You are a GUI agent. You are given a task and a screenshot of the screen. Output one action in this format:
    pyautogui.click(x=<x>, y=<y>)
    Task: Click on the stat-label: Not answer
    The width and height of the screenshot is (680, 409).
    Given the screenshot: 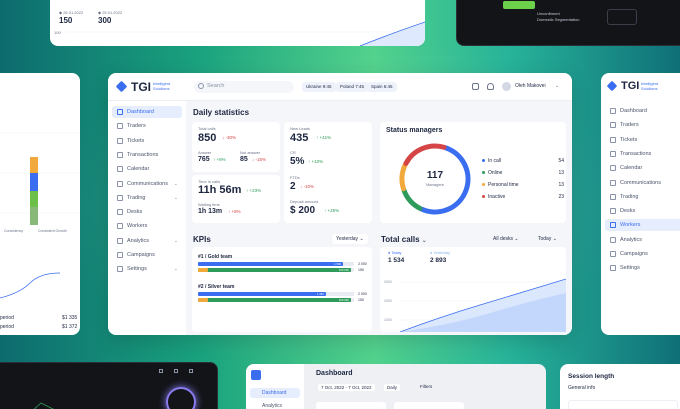 What is the action you would take?
    pyautogui.click(x=250, y=152)
    